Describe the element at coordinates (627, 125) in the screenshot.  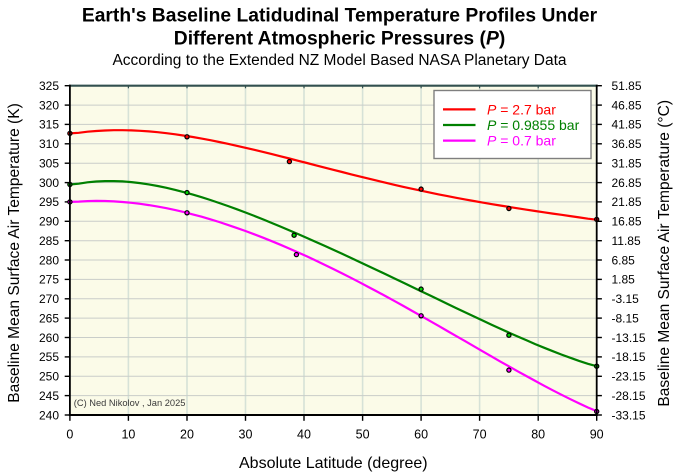
I see `svg-text: 41.85` at that location.